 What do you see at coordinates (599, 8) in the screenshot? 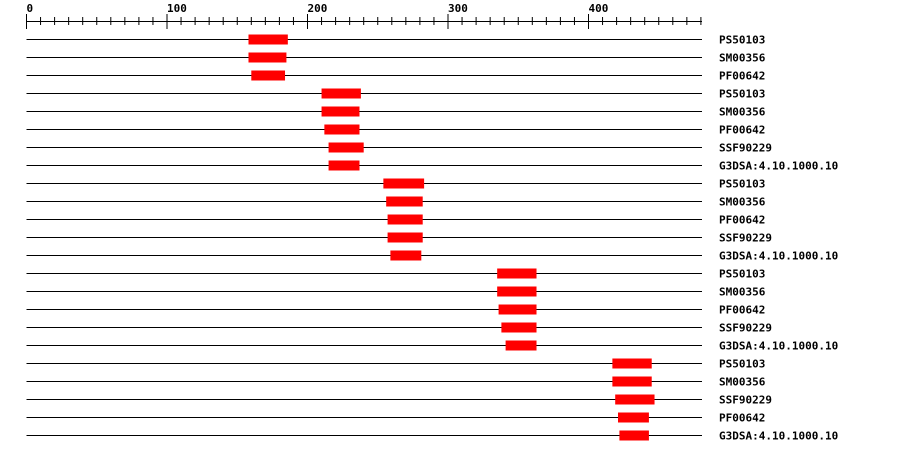
I see `axis-tick-label: 400` at bounding box center [599, 8].